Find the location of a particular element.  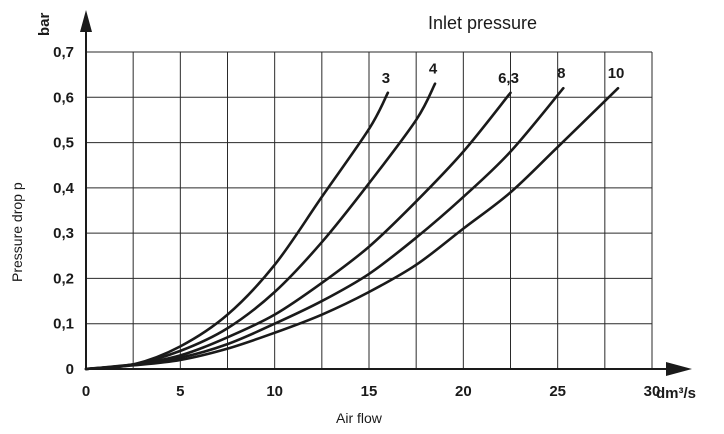

y-axis-arrow is located at coordinates (86, 21).